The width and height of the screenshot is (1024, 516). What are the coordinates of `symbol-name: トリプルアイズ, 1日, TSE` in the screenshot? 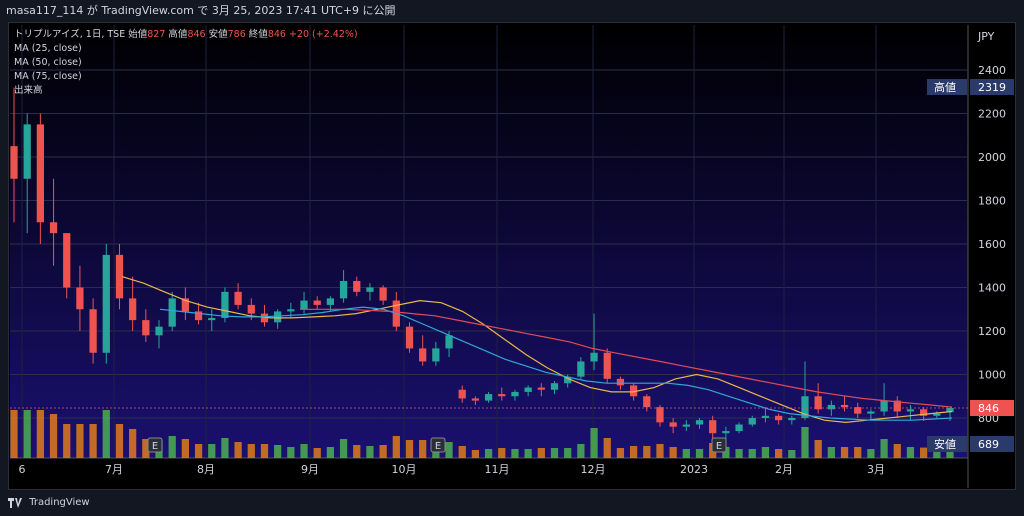 It's located at (70, 34).